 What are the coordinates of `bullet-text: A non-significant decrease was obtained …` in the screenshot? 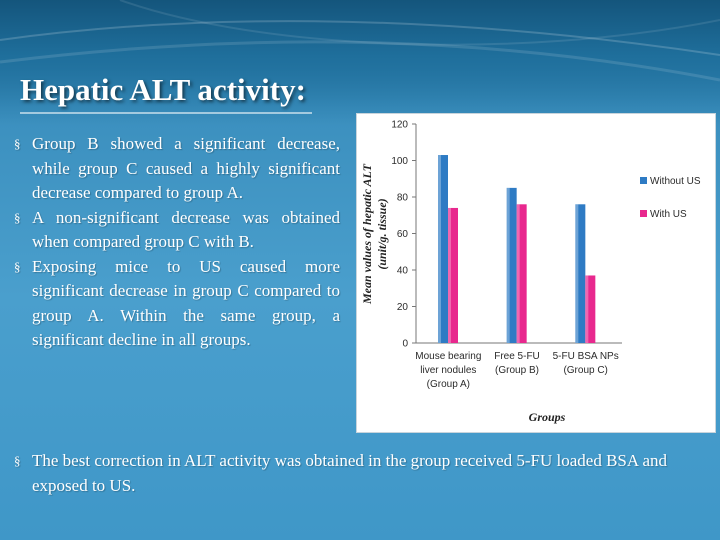 It's located at (186, 229).